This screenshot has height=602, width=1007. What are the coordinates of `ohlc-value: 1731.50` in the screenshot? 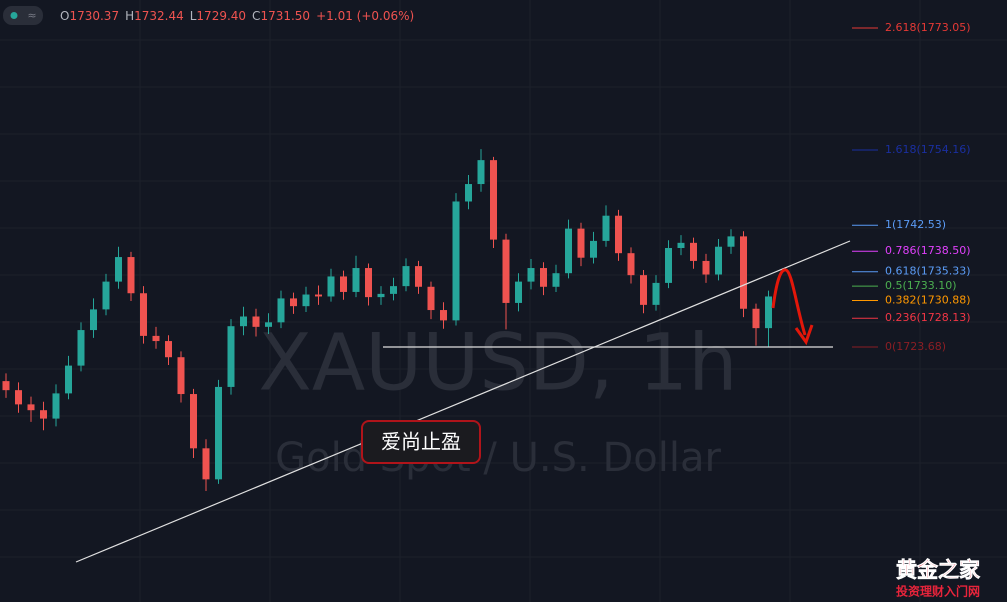 It's located at (285, 16).